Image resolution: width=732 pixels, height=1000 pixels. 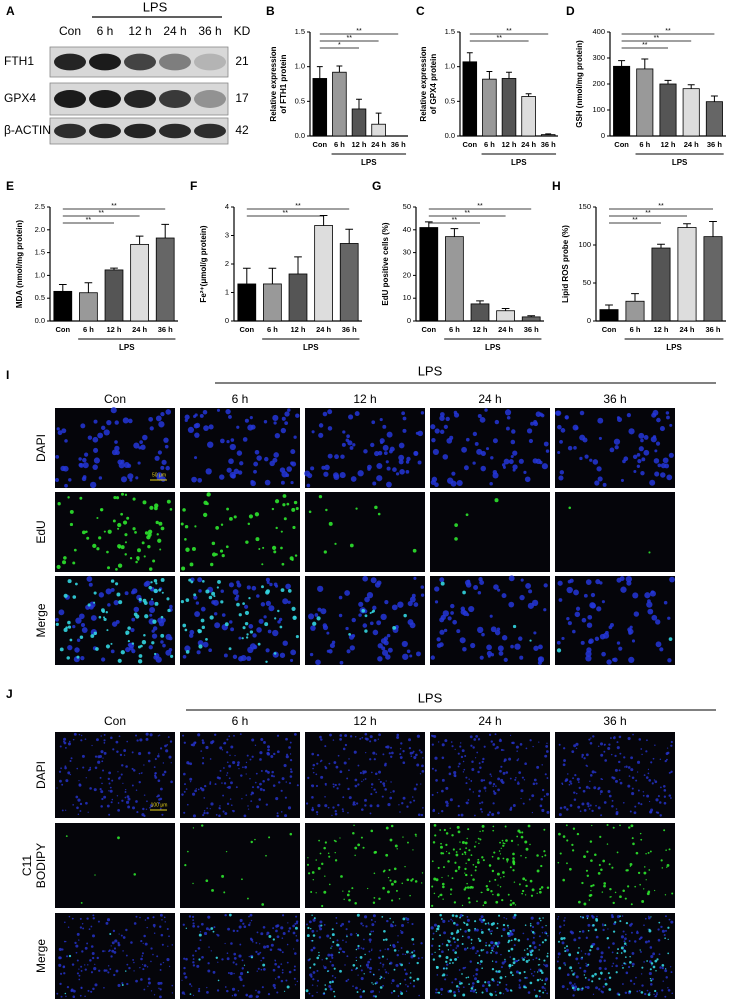 What do you see at coordinates (615, 865) in the screenshot?
I see `micrograph` at bounding box center [615, 865].